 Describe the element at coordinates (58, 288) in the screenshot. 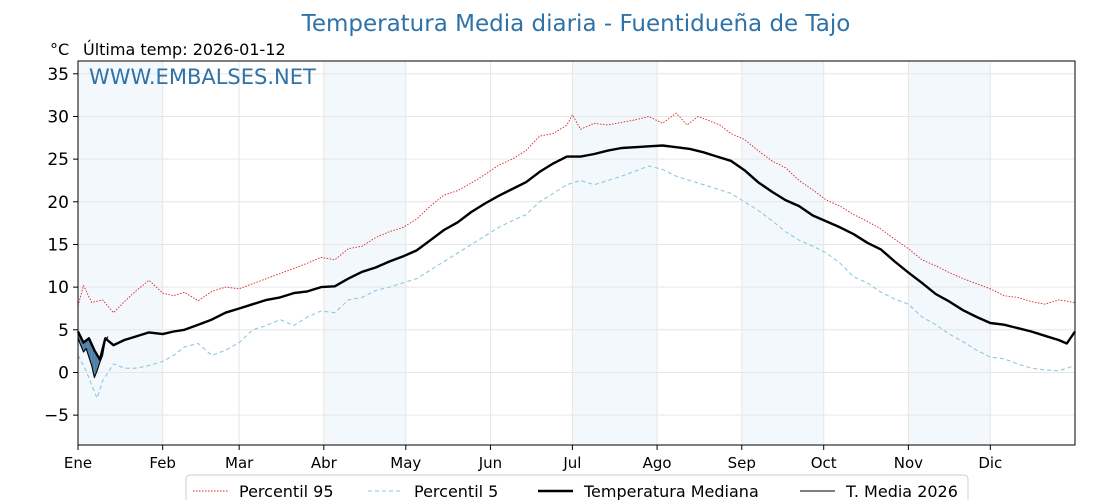

I see `ytick-label-10: 10` at that location.